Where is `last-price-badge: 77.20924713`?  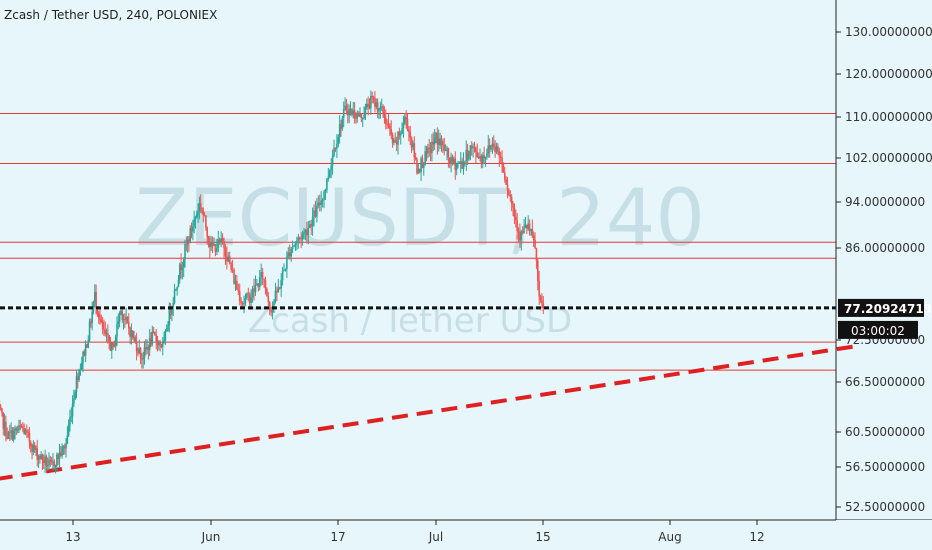
last-price-badge: 77.20924713 is located at coordinates (885, 307).